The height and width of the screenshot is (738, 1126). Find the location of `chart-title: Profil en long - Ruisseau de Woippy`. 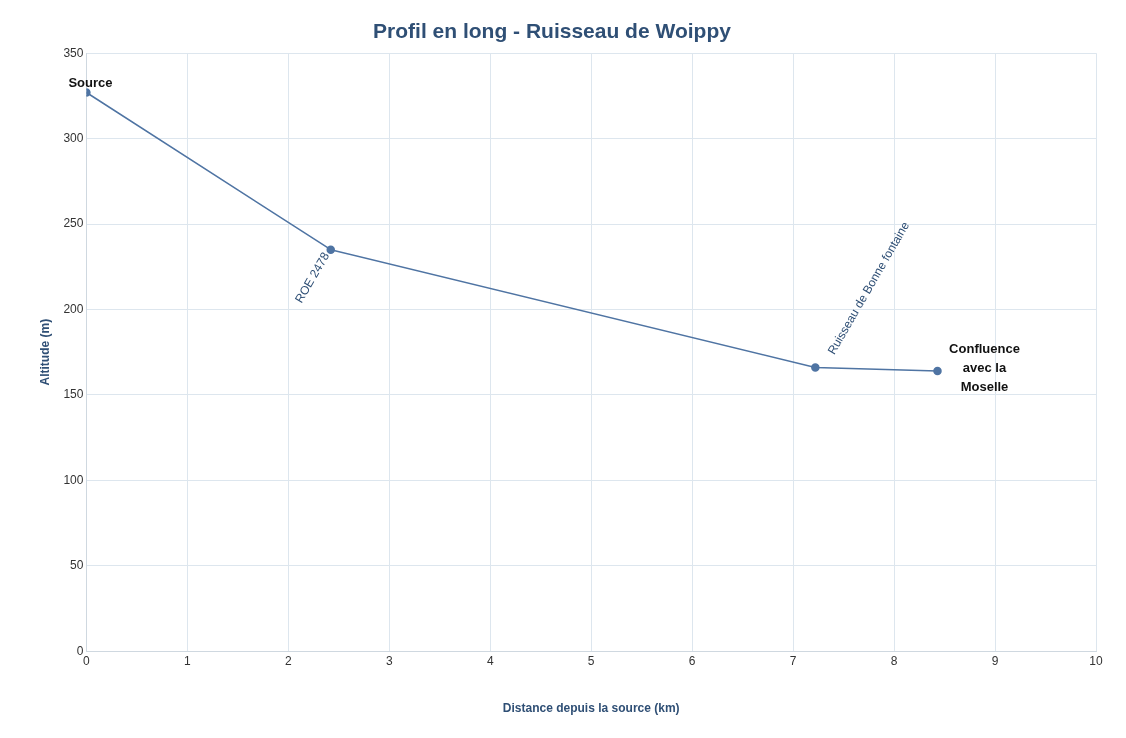

chart-title: Profil en long - Ruisseau de Woippy is located at coordinates (552, 31).